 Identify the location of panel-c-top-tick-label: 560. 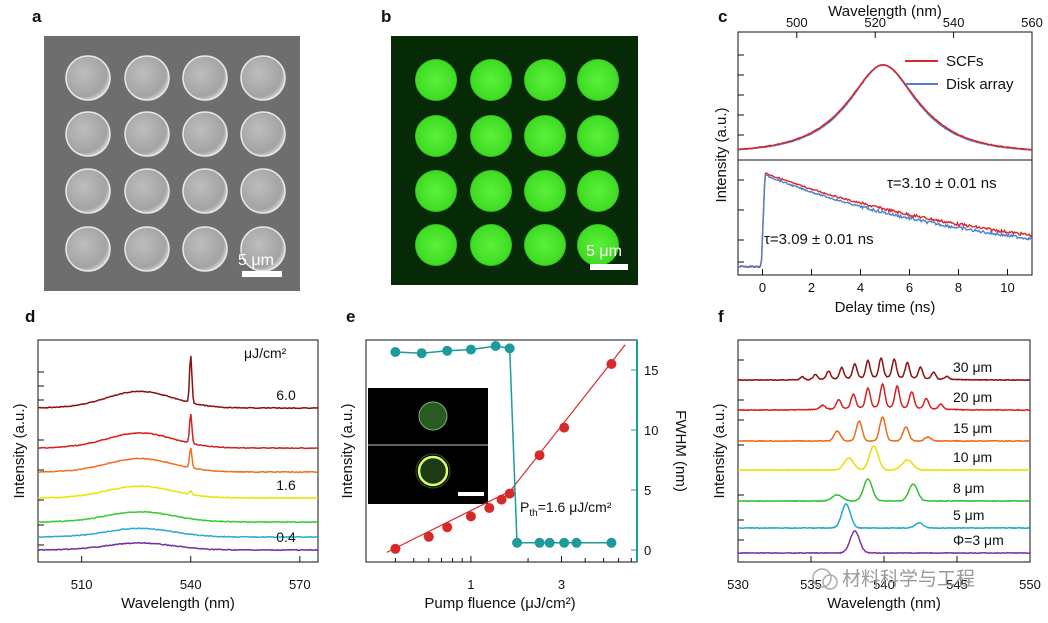
(1032, 22).